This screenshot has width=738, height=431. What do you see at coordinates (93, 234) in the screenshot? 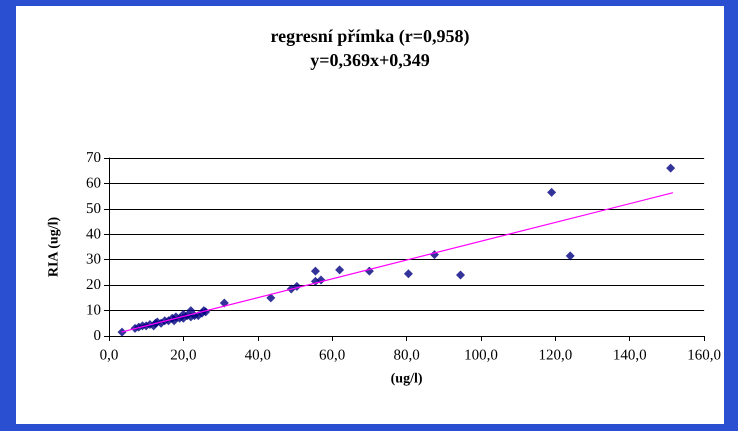
I see `y-tick-label: 40` at bounding box center [93, 234].